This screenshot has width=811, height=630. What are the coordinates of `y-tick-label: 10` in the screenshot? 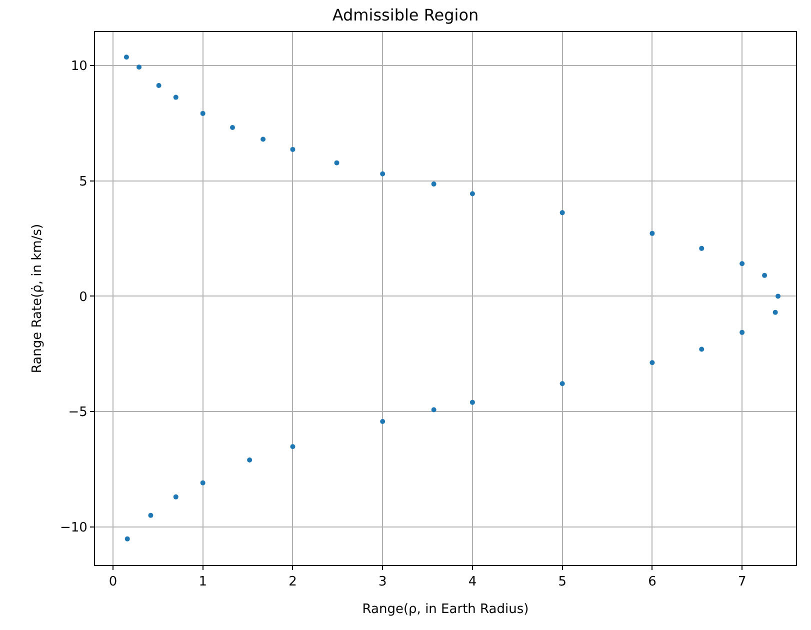 It's located at (79, 66).